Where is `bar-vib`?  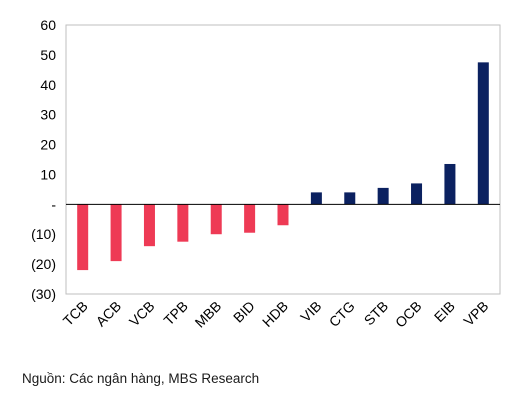 bar-vib is located at coordinates (316, 198).